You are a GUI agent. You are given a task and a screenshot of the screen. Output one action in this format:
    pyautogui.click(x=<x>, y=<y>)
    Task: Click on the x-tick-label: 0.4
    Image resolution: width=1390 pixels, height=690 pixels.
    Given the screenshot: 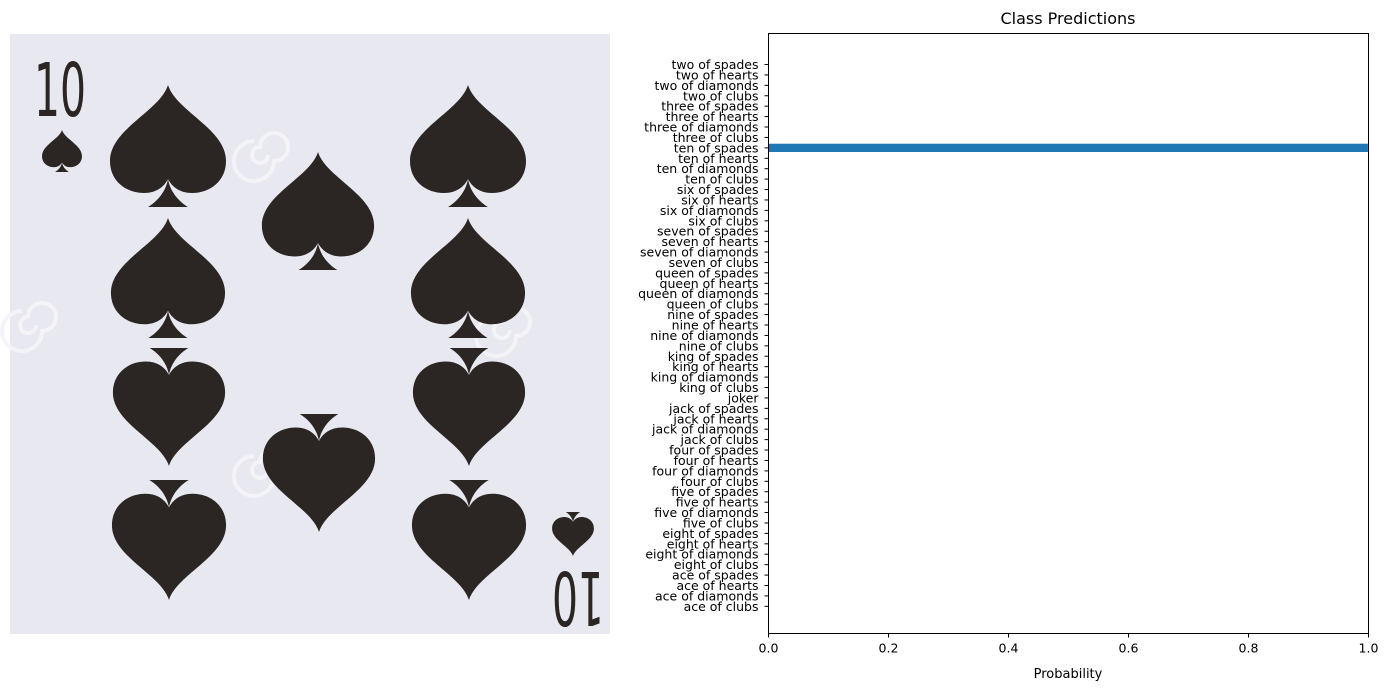 What is the action you would take?
    pyautogui.click(x=1009, y=648)
    